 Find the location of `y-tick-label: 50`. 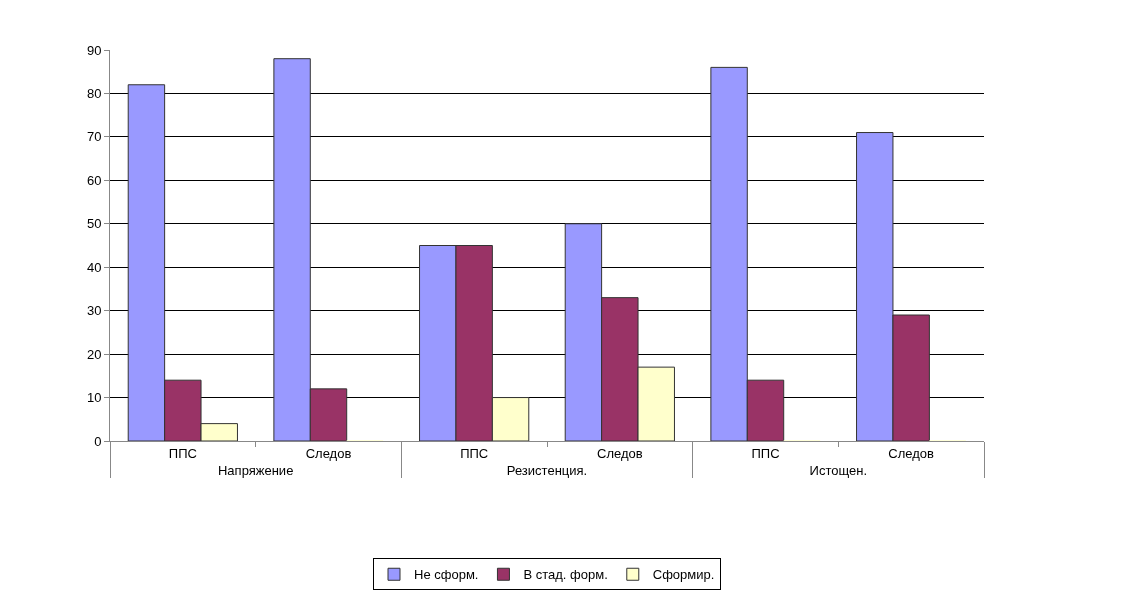

y-tick-label: 50 is located at coordinates (94, 224).